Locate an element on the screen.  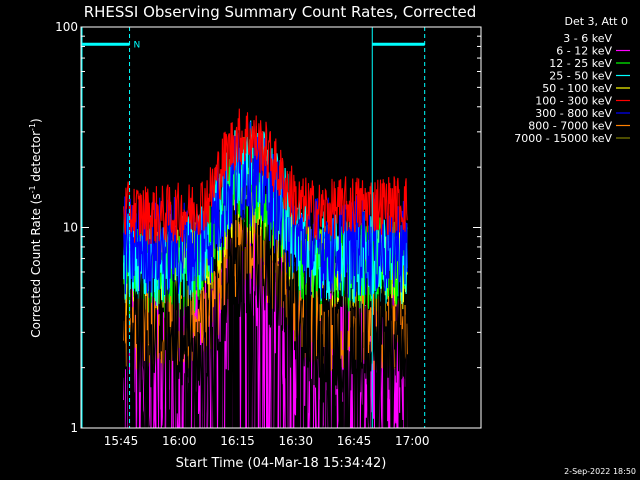
legend-label: 12 - 25 keV is located at coordinates (580, 63).